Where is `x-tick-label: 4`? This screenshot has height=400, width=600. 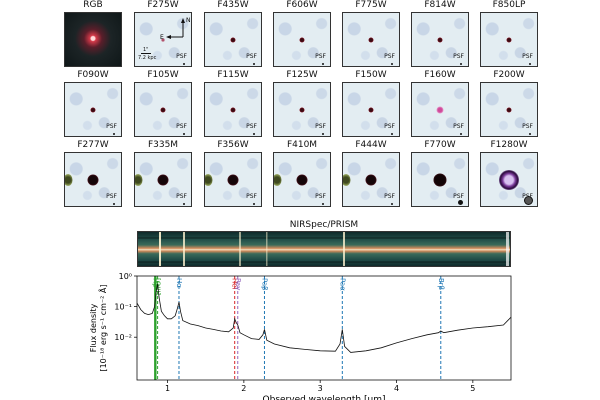
x-tick-label: 4 is located at coordinates (396, 388).